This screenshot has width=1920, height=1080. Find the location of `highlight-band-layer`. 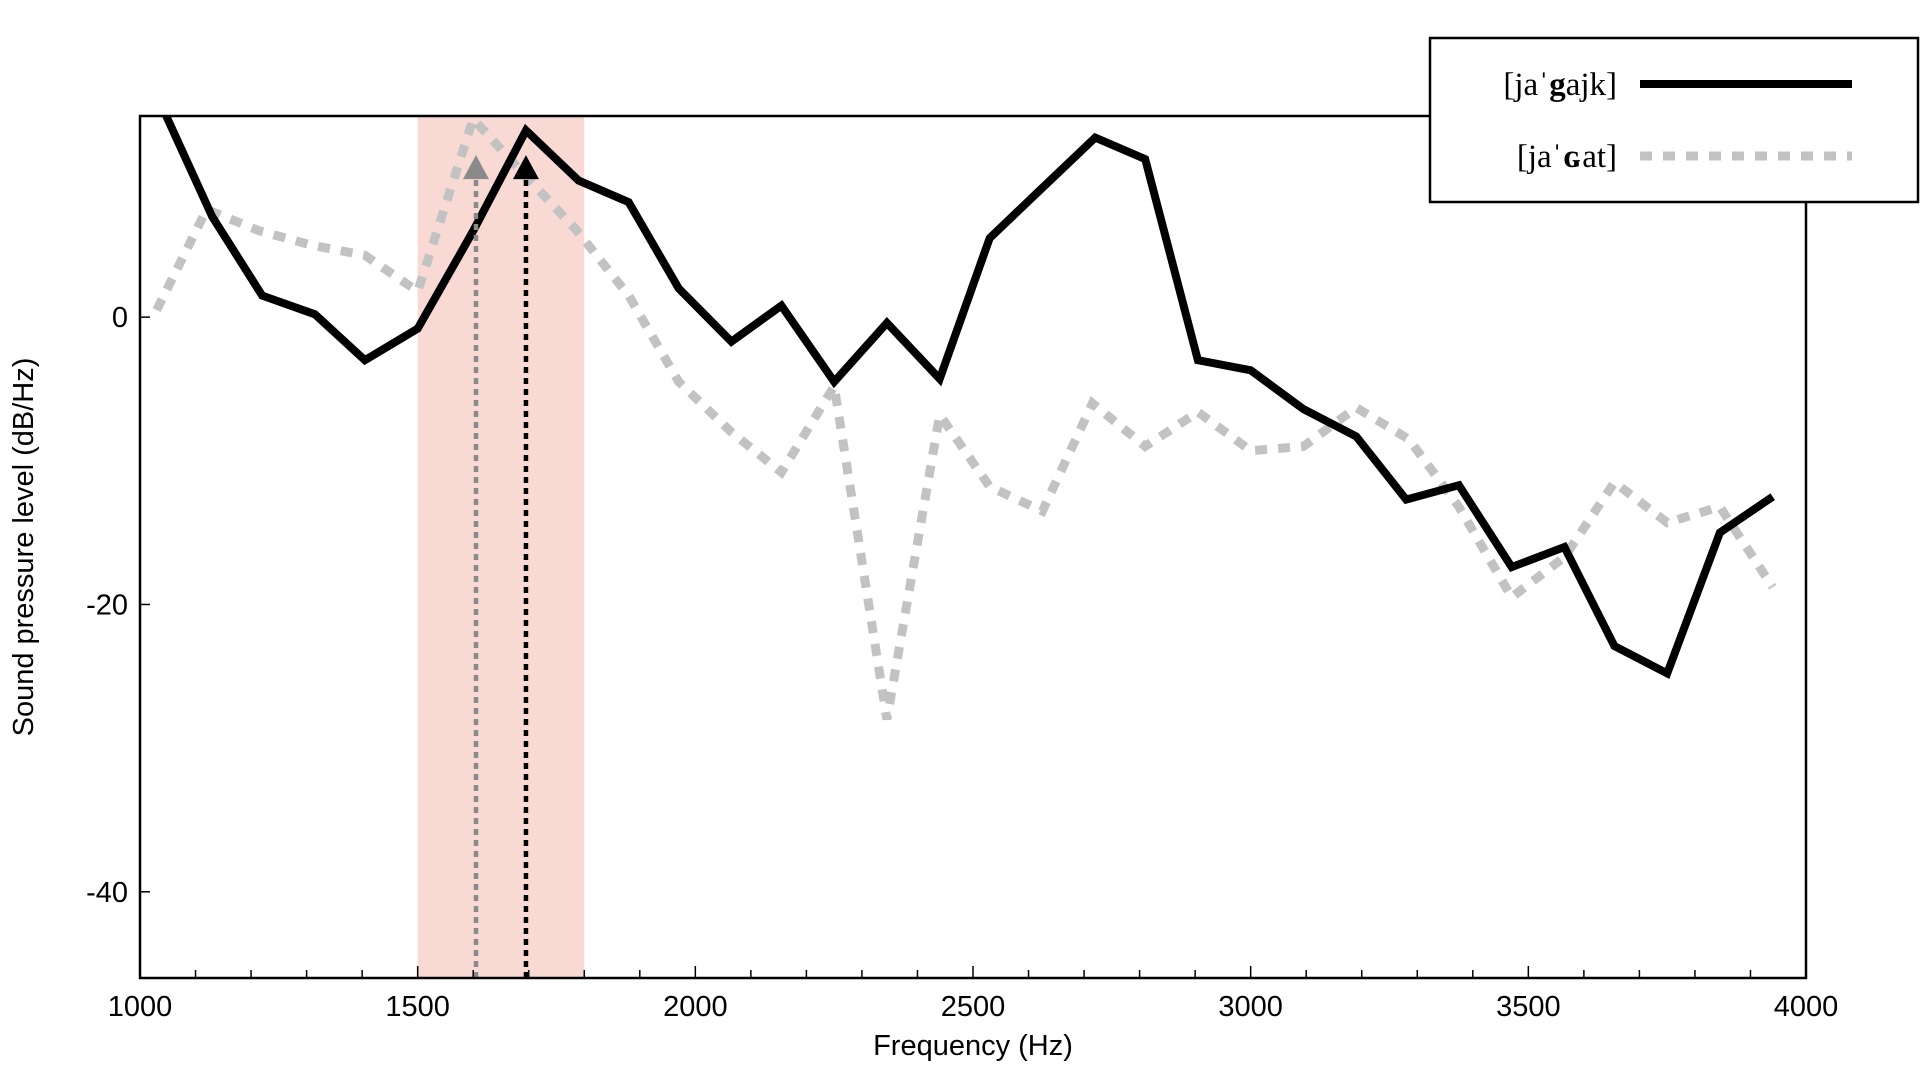

highlight-band-layer is located at coordinates (501, 547).